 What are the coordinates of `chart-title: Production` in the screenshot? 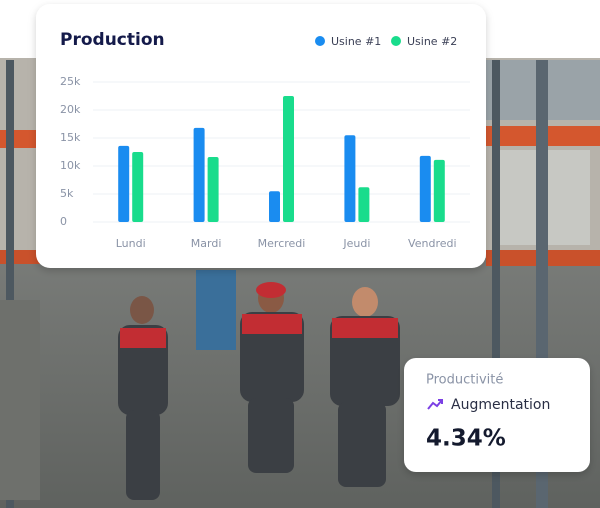 It's located at (112, 40).